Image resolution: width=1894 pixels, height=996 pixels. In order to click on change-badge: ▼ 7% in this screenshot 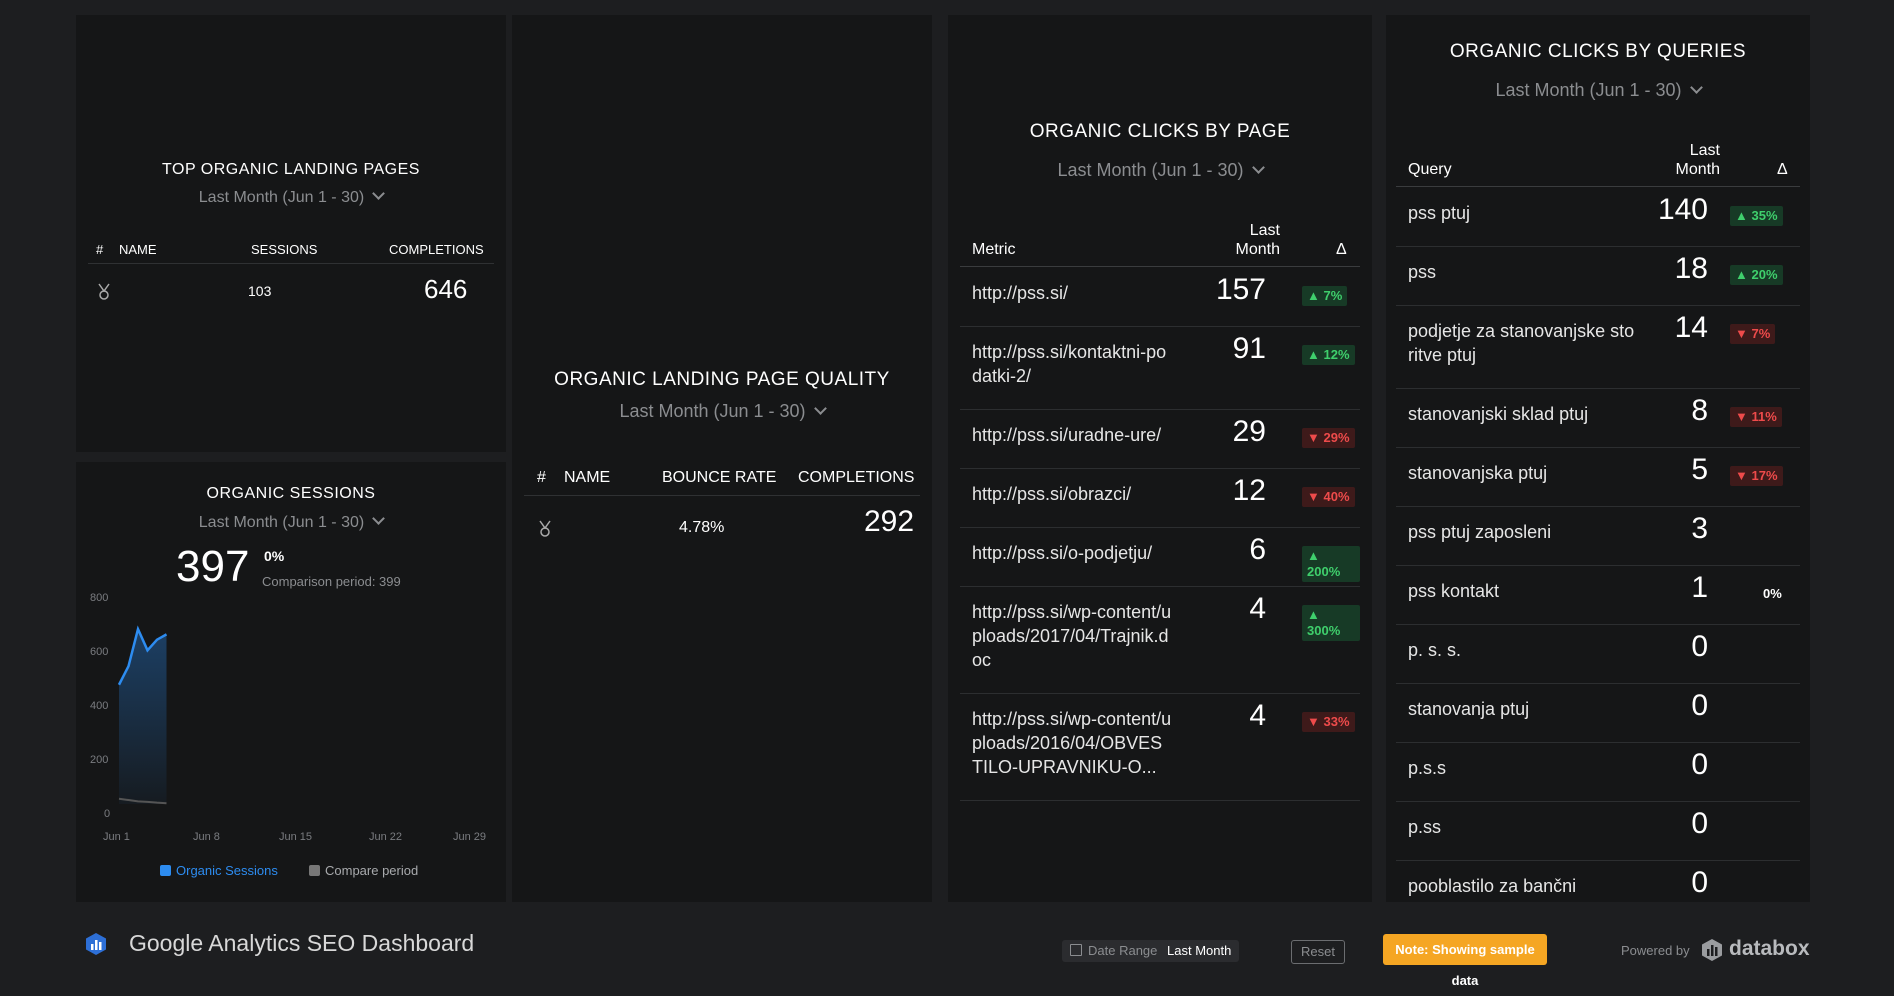, I will do `click(1752, 334)`.